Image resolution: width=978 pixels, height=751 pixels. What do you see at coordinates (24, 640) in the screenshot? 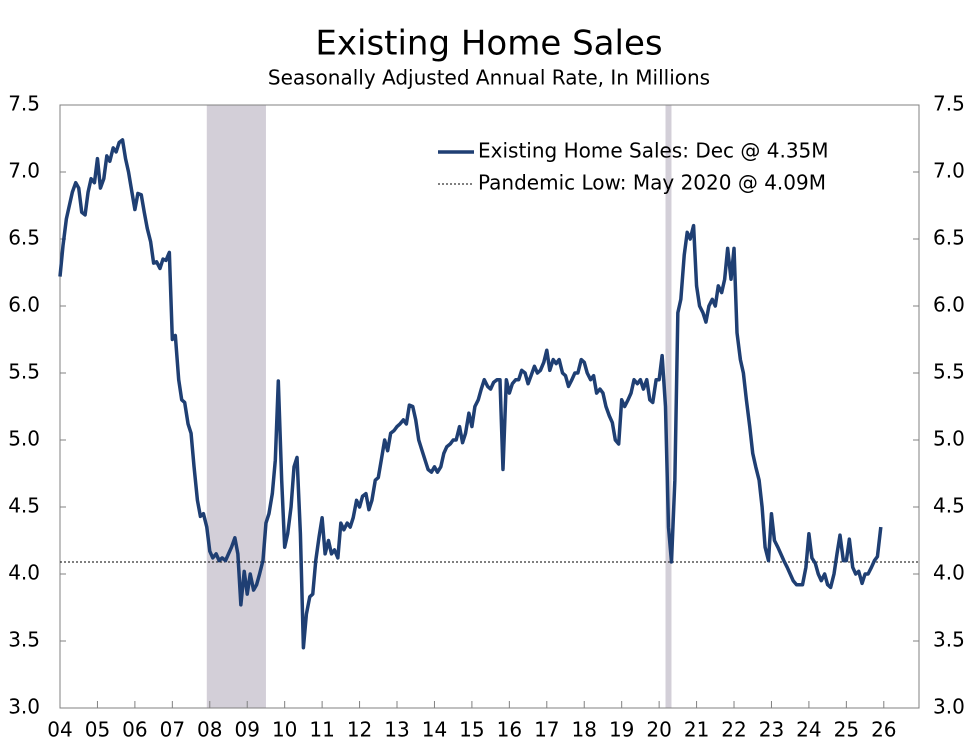
I see `y-tick-label: 3.5` at bounding box center [24, 640].